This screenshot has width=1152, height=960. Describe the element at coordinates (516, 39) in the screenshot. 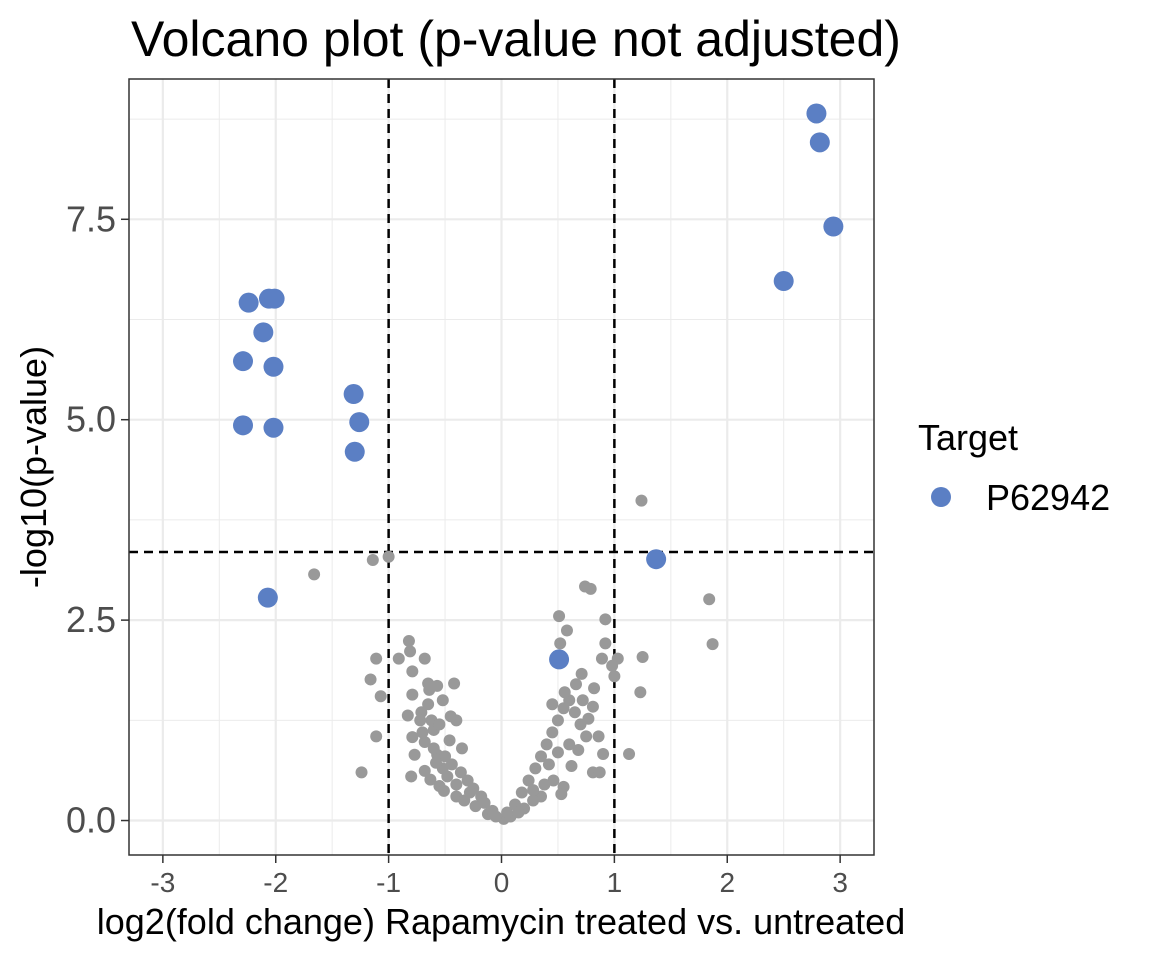

I see `chart-title: Volcano plot (p-value not adjusted)` at that location.